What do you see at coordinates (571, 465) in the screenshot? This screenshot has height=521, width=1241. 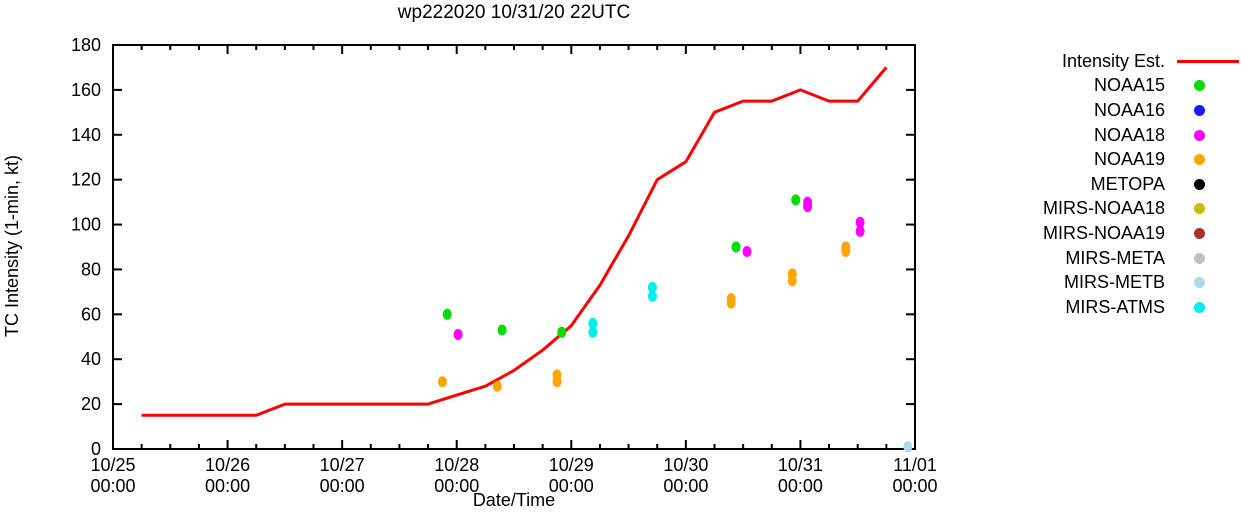 I see `x-tick-label: 10/29` at bounding box center [571, 465].